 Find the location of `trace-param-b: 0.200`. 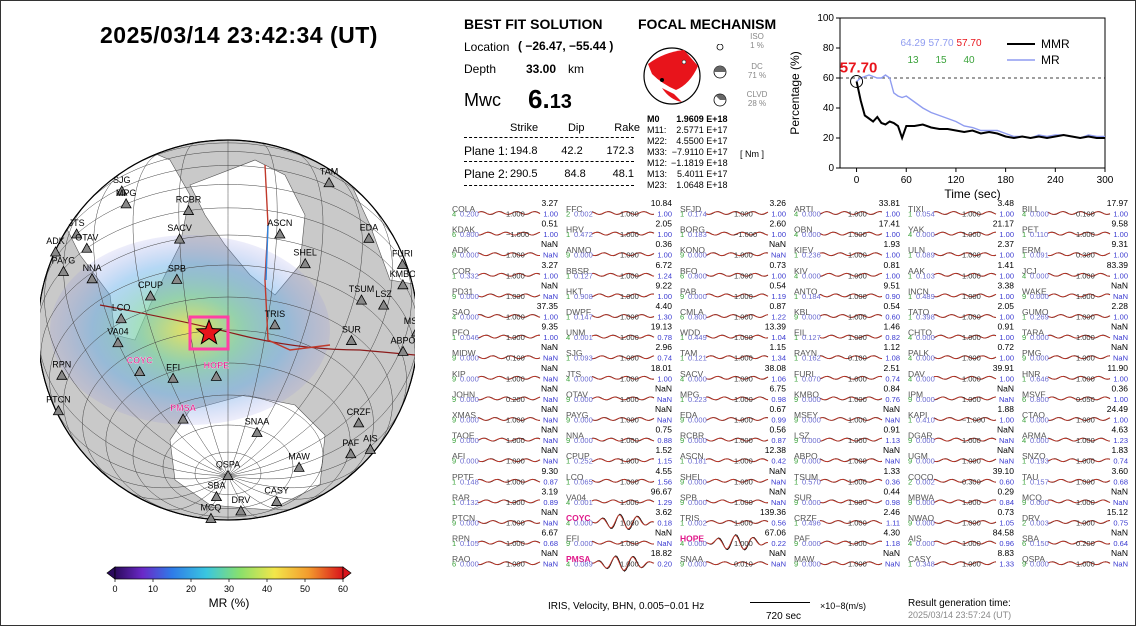

trace-param-b: 0.200 is located at coordinates (515, 399).